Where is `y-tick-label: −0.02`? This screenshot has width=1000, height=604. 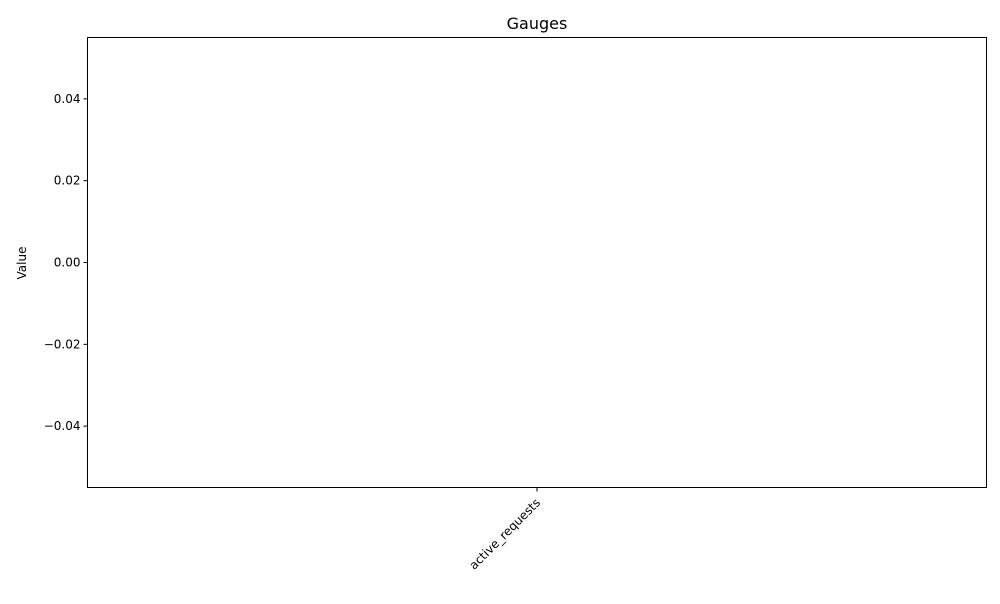
y-tick-label: −0.02 is located at coordinates (62, 344).